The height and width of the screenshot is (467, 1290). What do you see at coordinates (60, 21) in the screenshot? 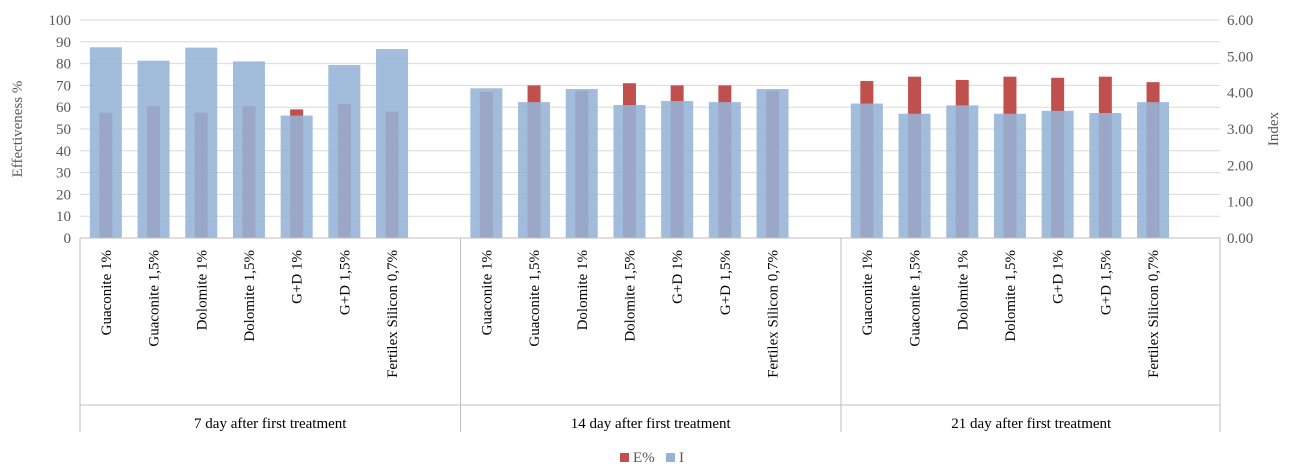
I see `left-tick-label: 100` at bounding box center [60, 21].